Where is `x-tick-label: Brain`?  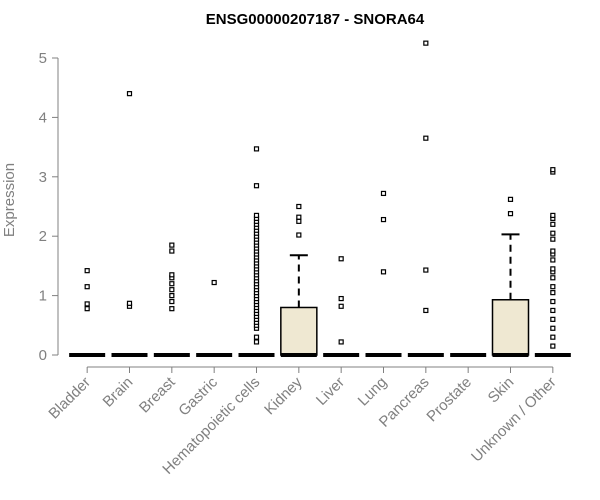 x-tick-label: Brain is located at coordinates (118, 392).